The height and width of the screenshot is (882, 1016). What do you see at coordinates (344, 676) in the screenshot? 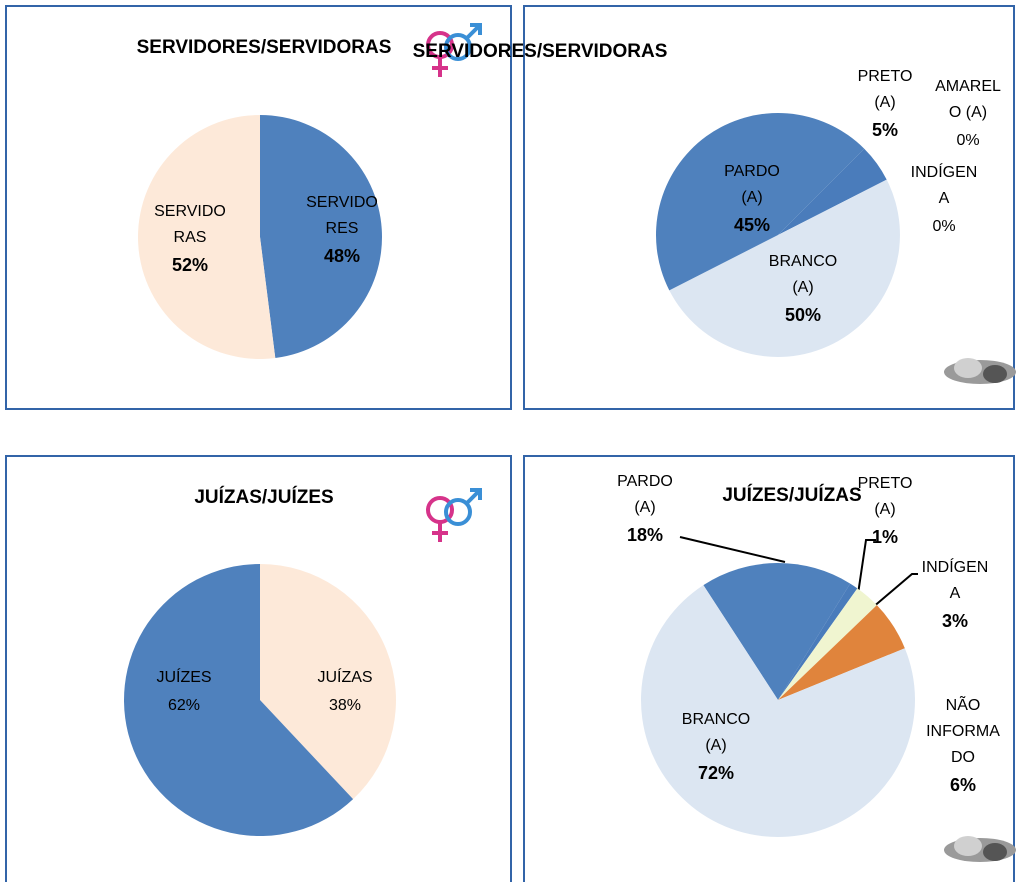
I see `slice-label: JUÍZAS` at bounding box center [344, 676].